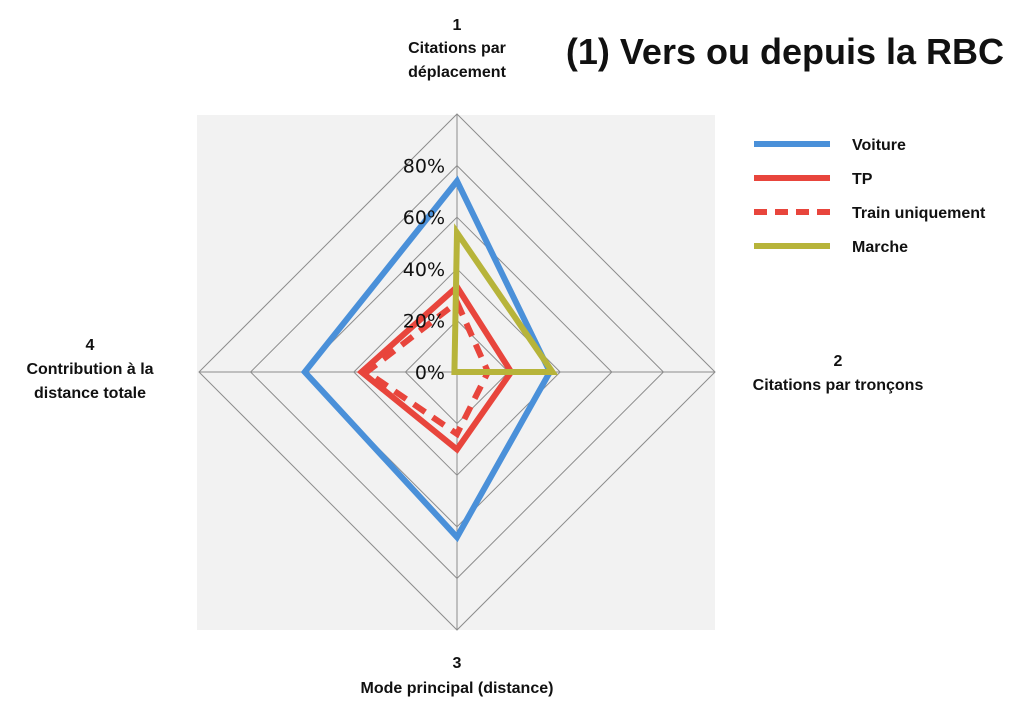 The height and width of the screenshot is (725, 1024). Describe the element at coordinates (838, 361) in the screenshot. I see `axis-number: 2` at that location.